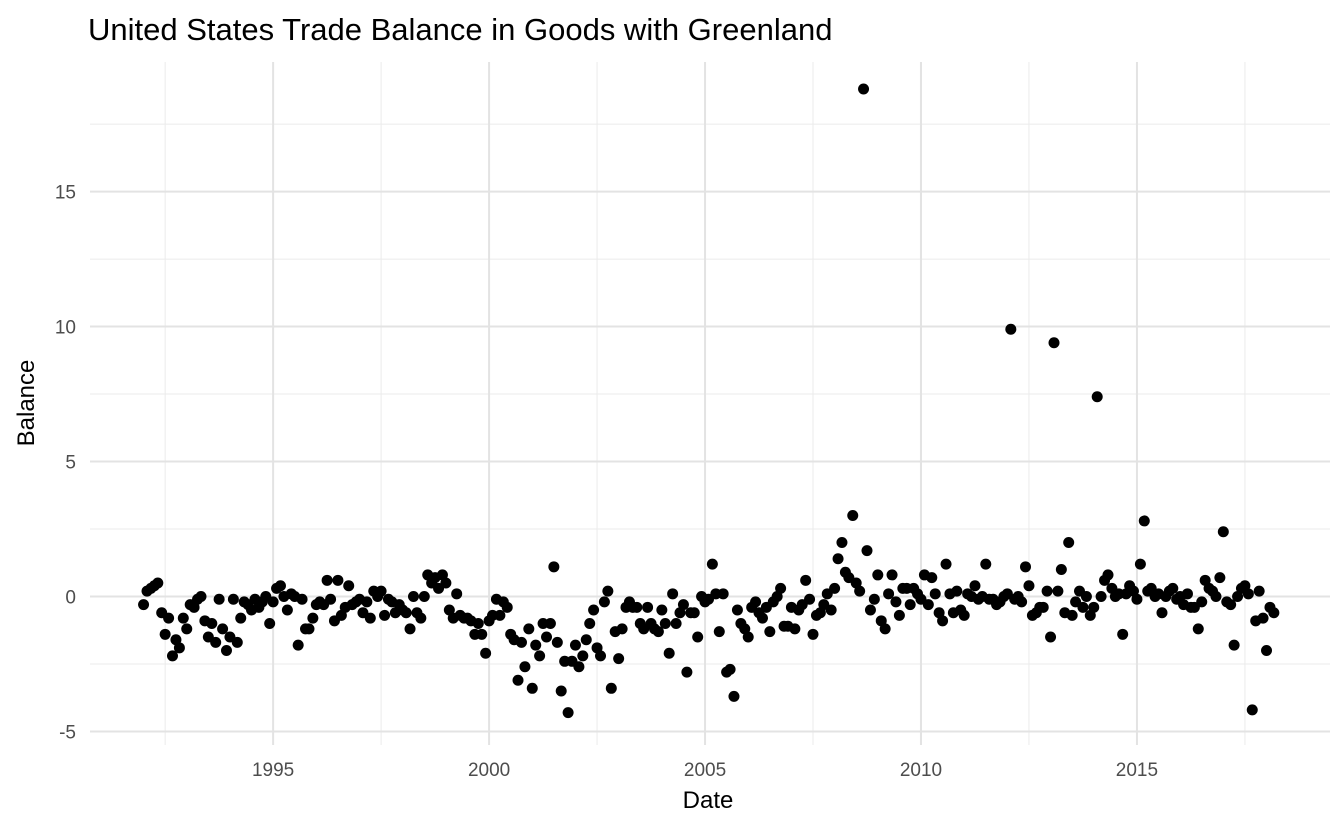 The height and width of the screenshot is (835, 1344). Describe the element at coordinates (26, 403) in the screenshot. I see `y-axis-title: Balance` at that location.